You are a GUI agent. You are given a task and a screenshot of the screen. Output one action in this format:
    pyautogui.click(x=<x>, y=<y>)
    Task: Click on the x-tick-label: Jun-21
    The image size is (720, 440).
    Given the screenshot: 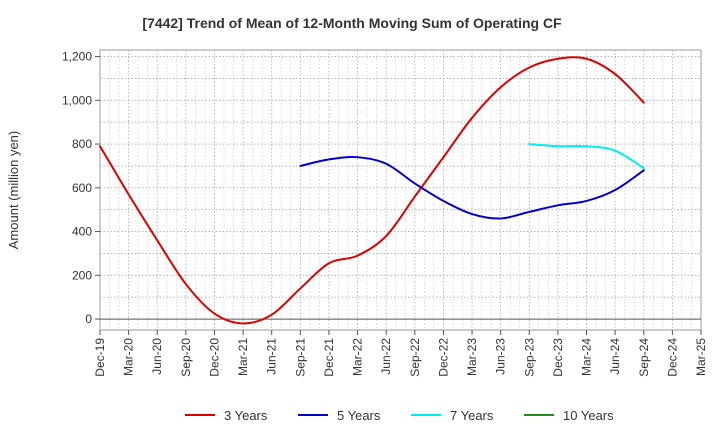 What is the action you would take?
    pyautogui.click(x=272, y=356)
    